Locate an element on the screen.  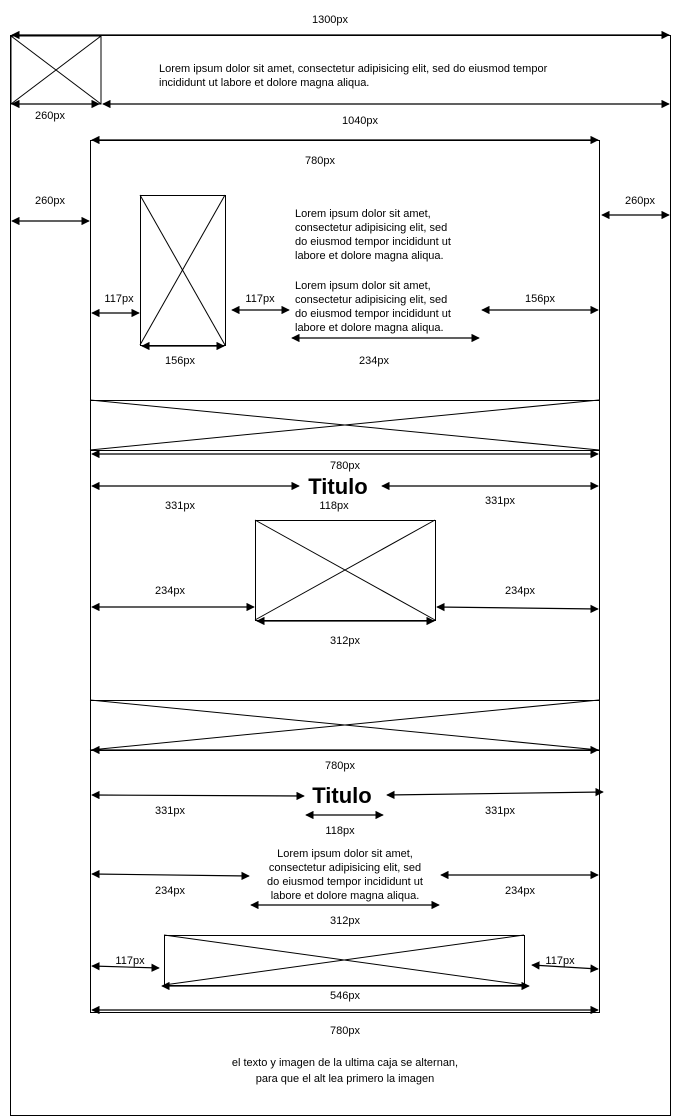
label-117-left-b: 117px is located at coordinates (130, 961).